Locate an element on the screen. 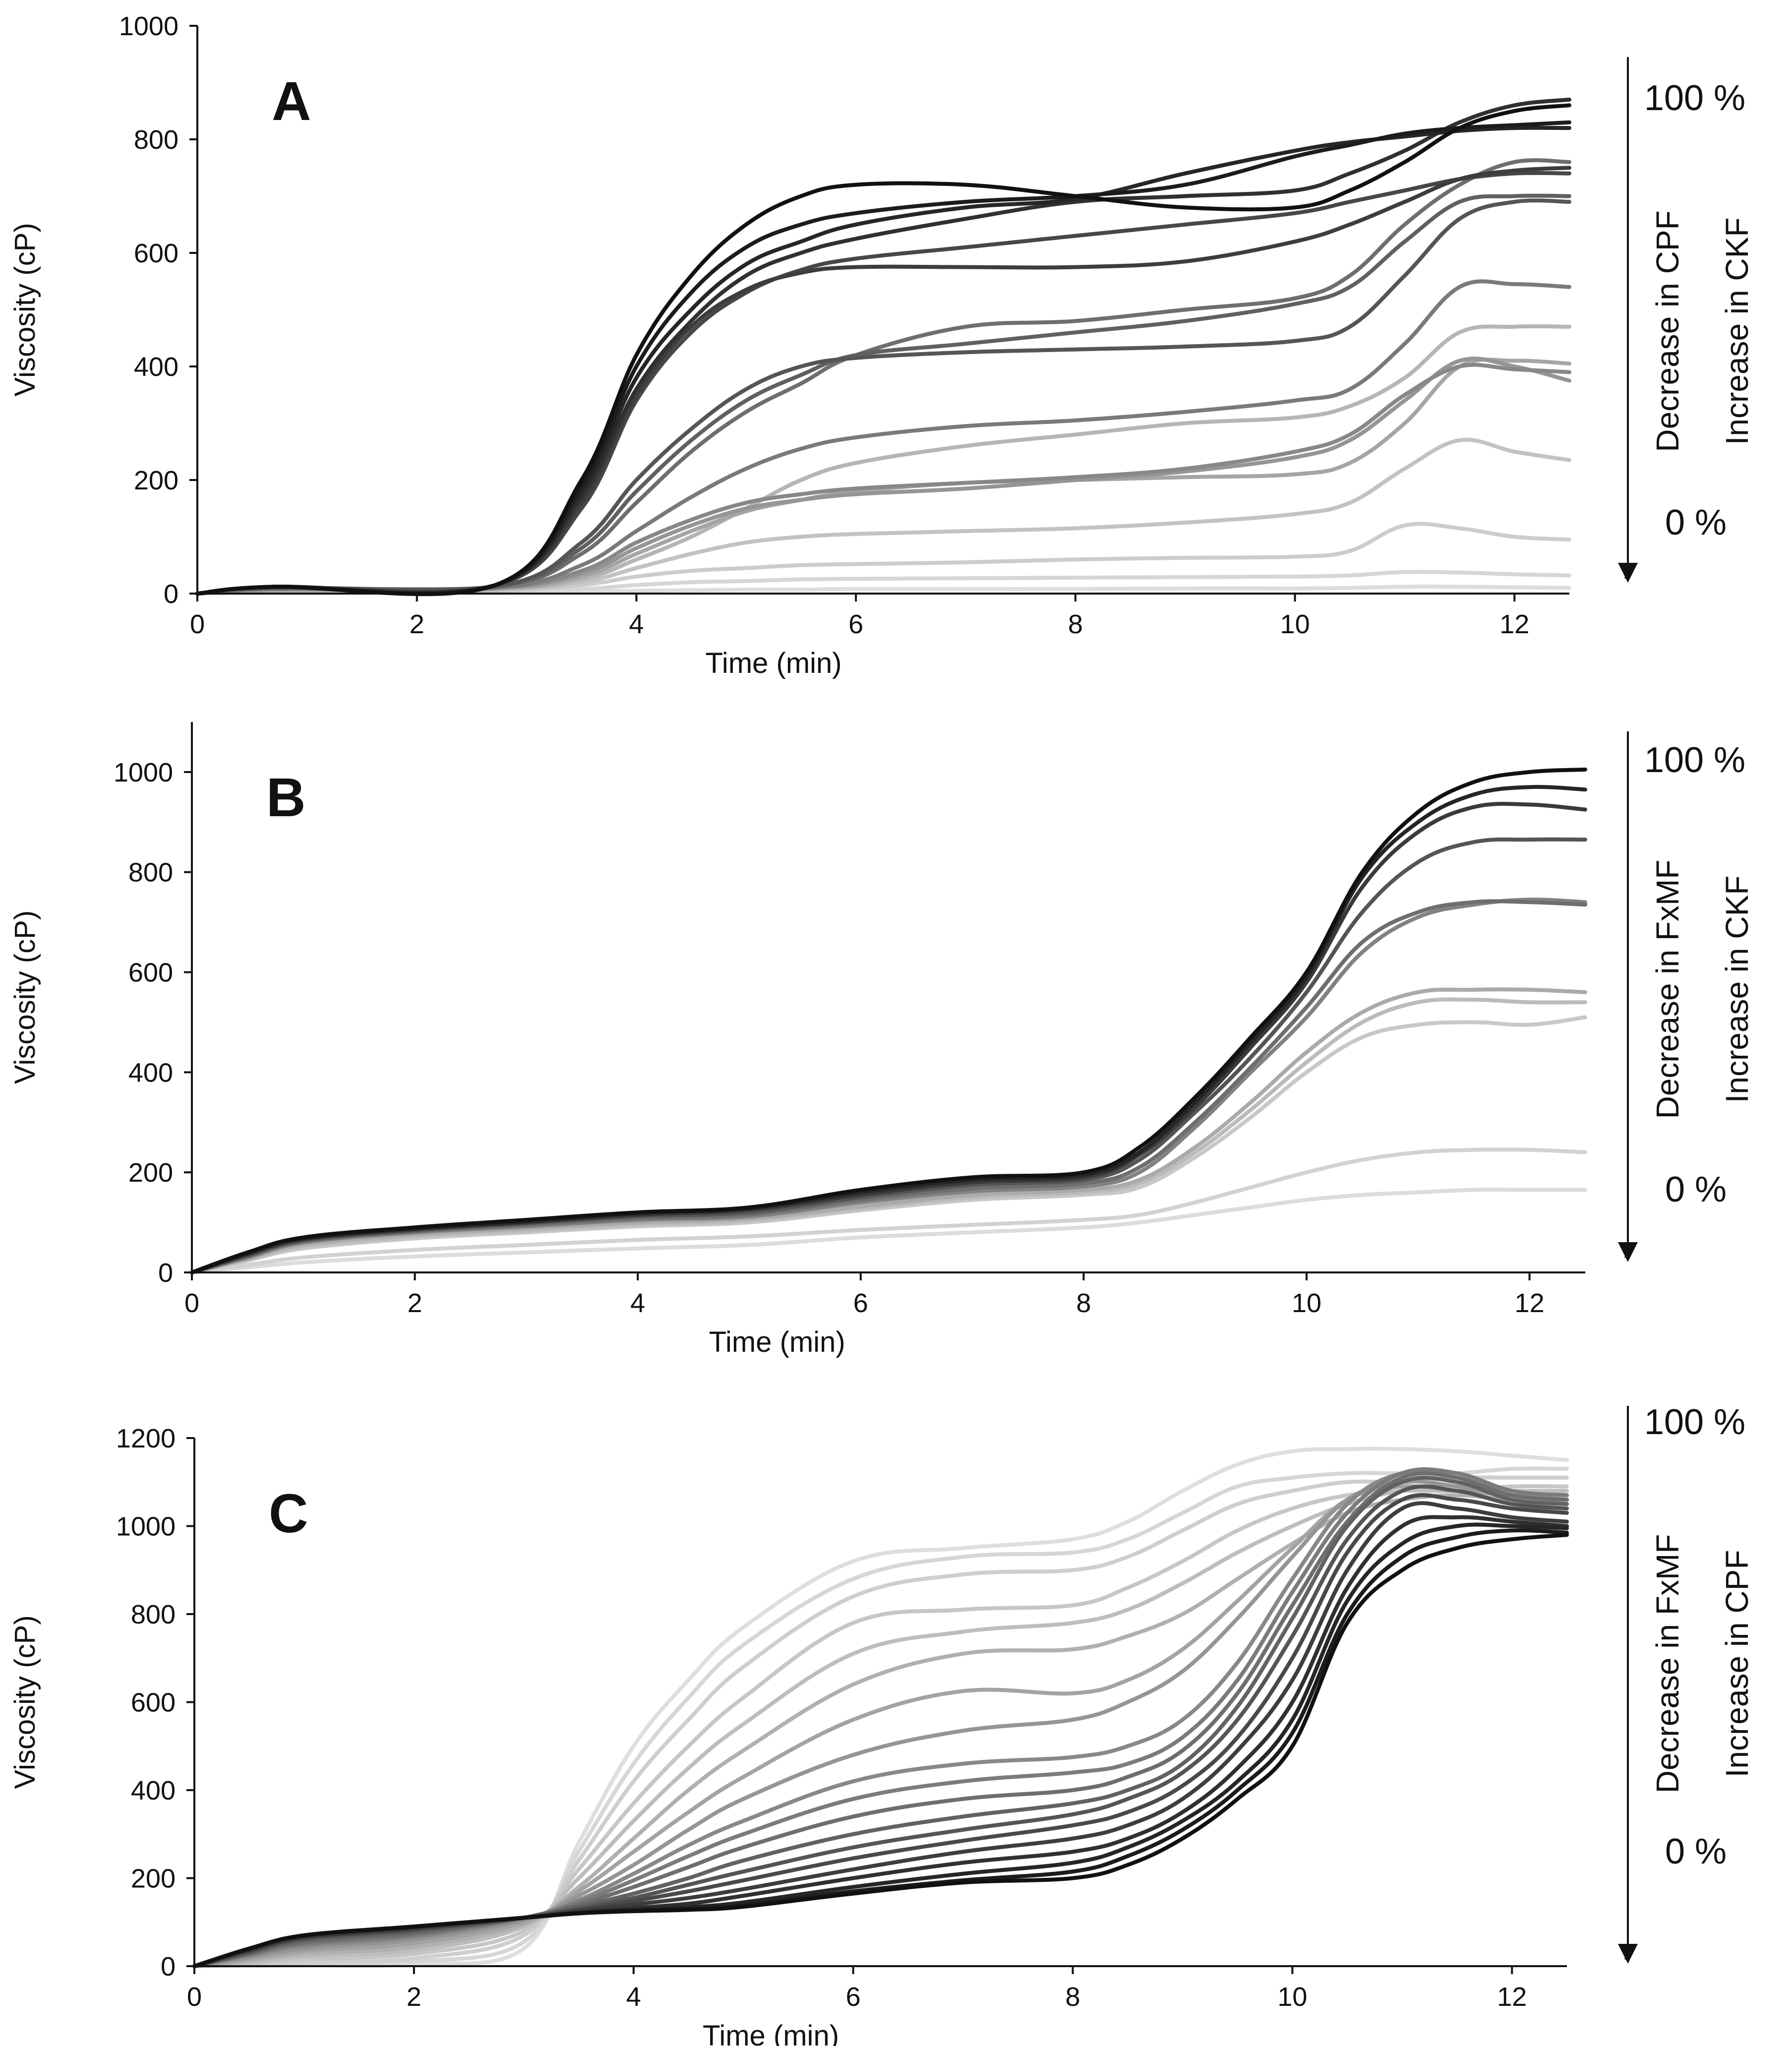 This screenshot has width=1792, height=2046. arrow-label-right: Increase in CPF is located at coordinates (1737, 1664).